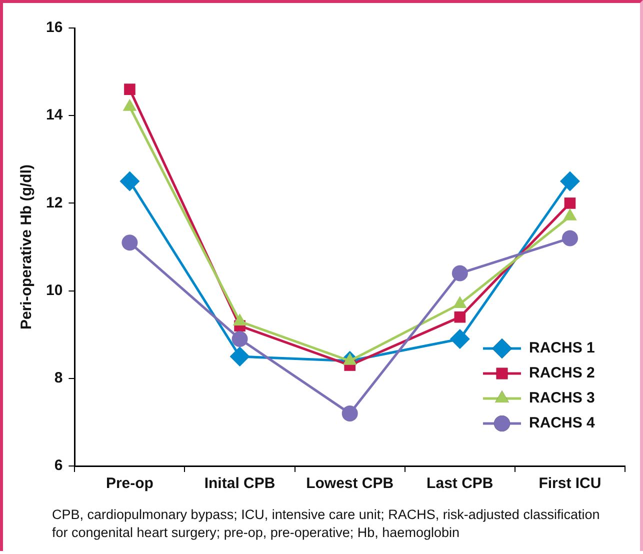  I want to click on y-tick-label: 14, so click(55, 115).